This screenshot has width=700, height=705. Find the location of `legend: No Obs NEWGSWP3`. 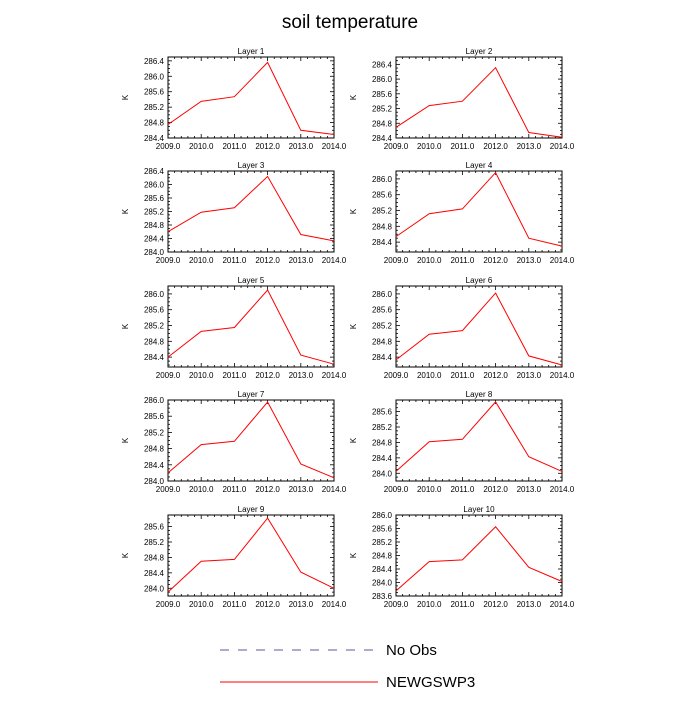

legend: No Obs NEWGSWP3 is located at coordinates (347, 666).